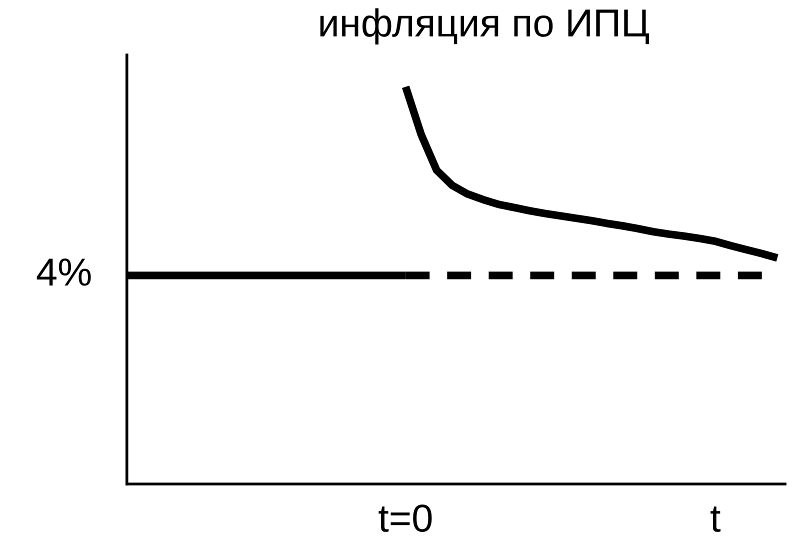  Describe the element at coordinates (485, 26) in the screenshot. I see `chart-title: инфляция по ИПЦ` at that location.